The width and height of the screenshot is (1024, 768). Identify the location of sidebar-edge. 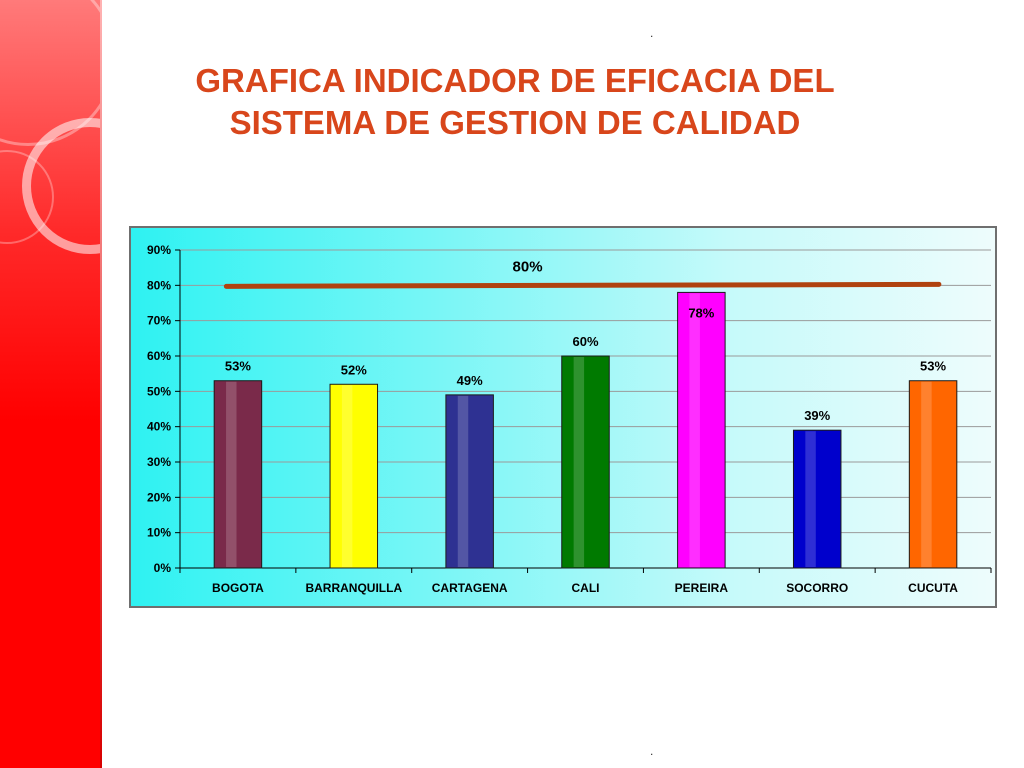
(101, 384).